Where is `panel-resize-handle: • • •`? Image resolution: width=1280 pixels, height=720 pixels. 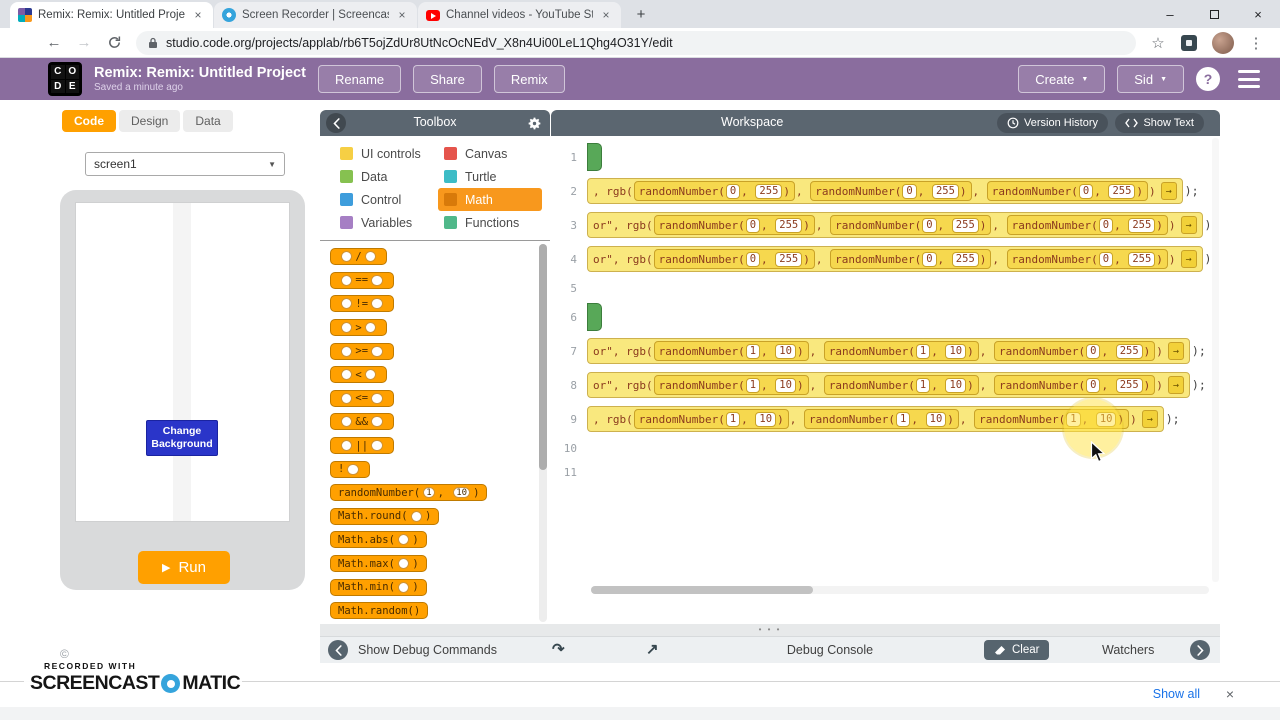 panel-resize-handle: • • • is located at coordinates (770, 630).